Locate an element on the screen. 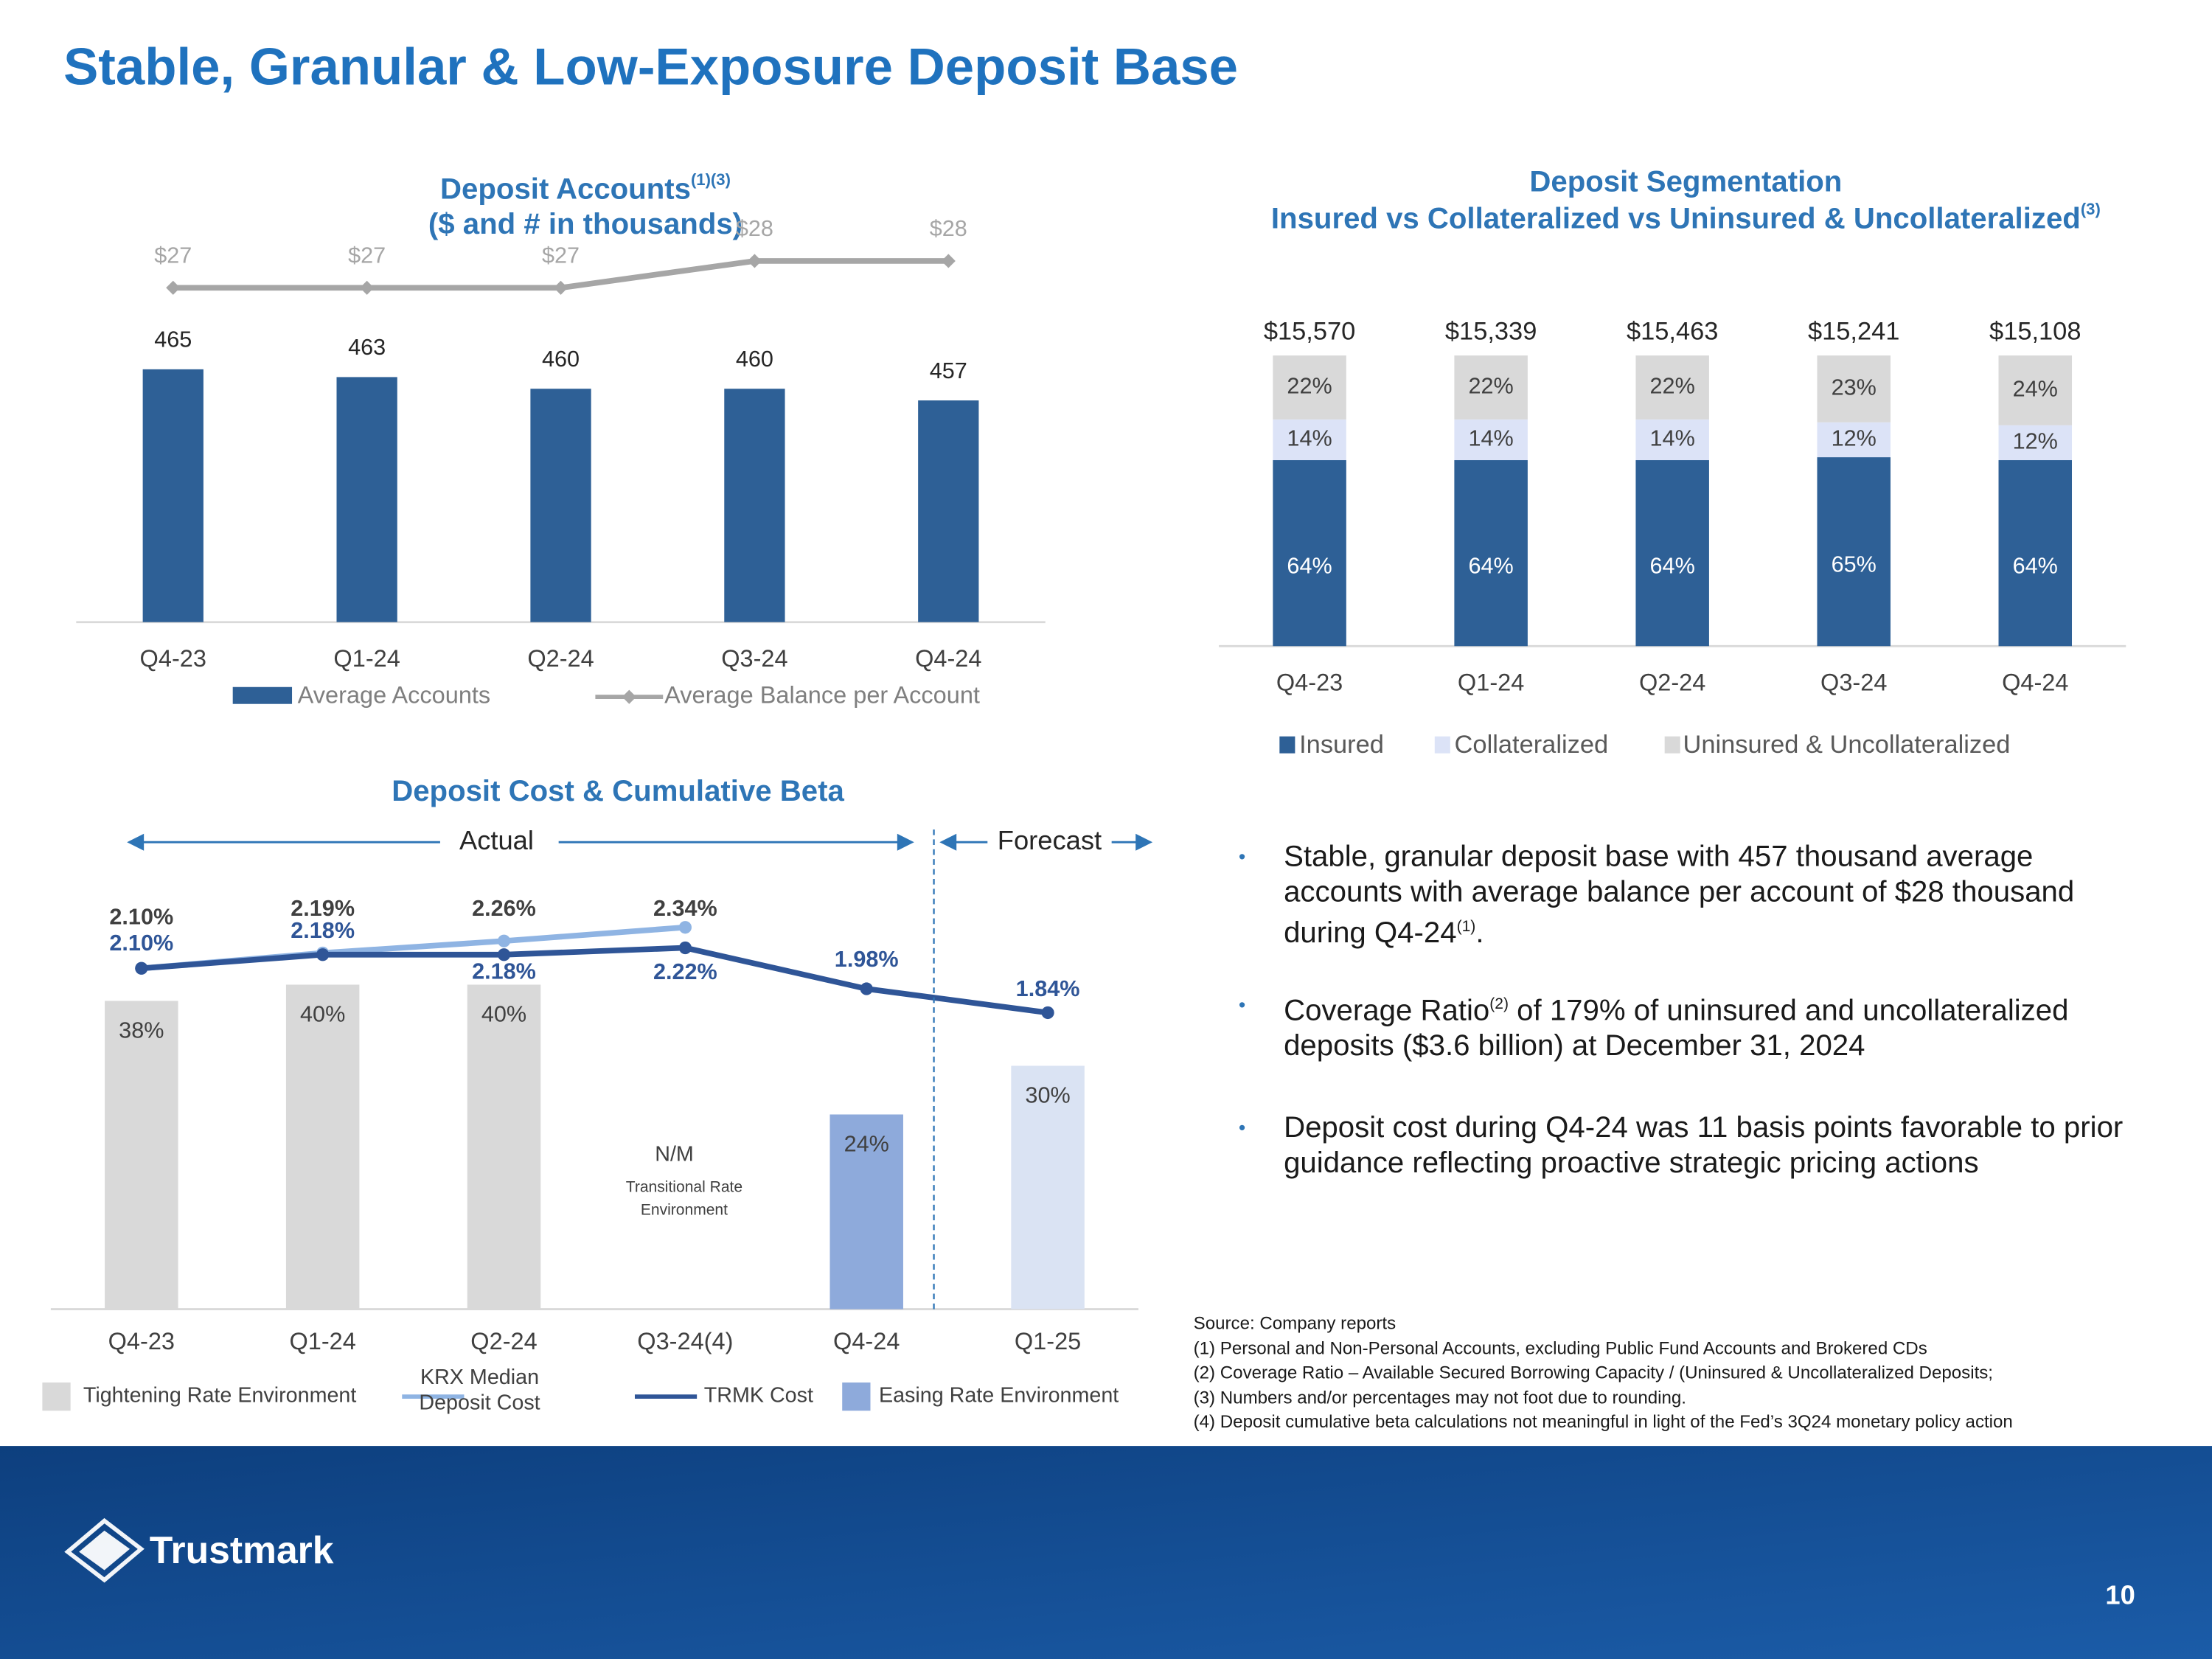 This screenshot has width=2212, height=1659. legend-label: KRX Median Deposit Cost is located at coordinates (479, 1391).